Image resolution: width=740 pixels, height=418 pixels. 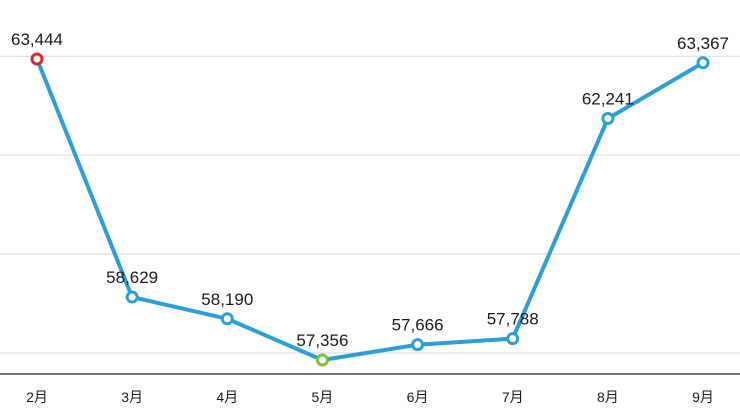 What do you see at coordinates (608, 397) in the screenshot?
I see `x-tick-label-8月: 8月` at bounding box center [608, 397].